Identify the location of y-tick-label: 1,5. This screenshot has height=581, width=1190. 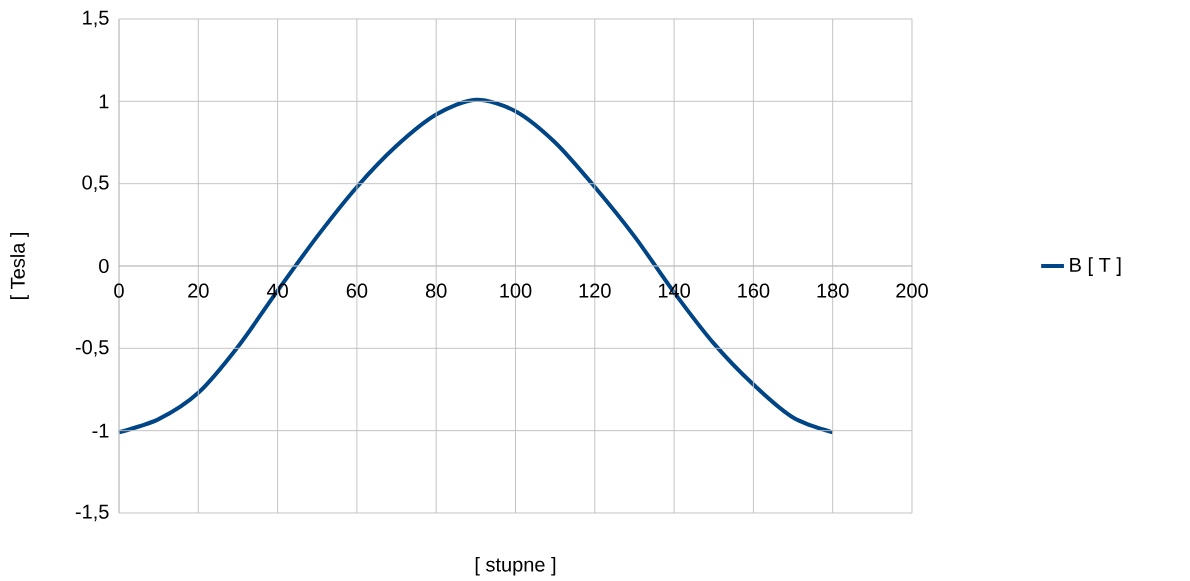
(96, 19).